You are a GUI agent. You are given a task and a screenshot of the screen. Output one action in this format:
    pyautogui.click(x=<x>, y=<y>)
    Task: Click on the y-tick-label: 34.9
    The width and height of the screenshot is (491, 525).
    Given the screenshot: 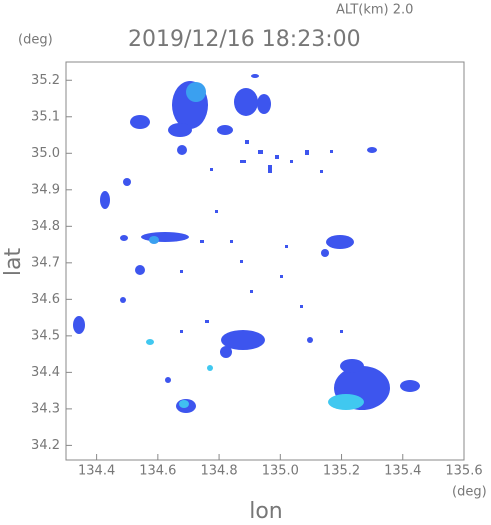 What is the action you would take?
    pyautogui.click(x=45, y=189)
    